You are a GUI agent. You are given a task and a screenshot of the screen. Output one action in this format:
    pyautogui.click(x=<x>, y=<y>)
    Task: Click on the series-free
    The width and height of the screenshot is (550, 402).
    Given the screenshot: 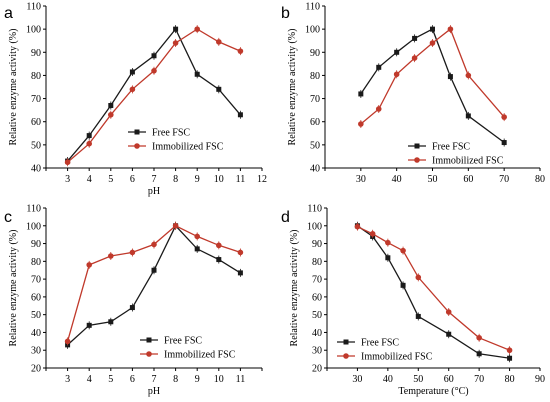 What is the action you would take?
    pyautogui.click(x=432, y=86)
    